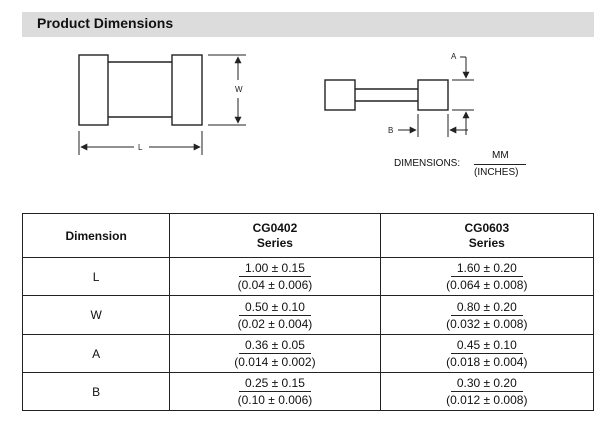 The height and width of the screenshot is (422, 601). What do you see at coordinates (93, 90) in the screenshot?
I see `terminal-left` at bounding box center [93, 90].